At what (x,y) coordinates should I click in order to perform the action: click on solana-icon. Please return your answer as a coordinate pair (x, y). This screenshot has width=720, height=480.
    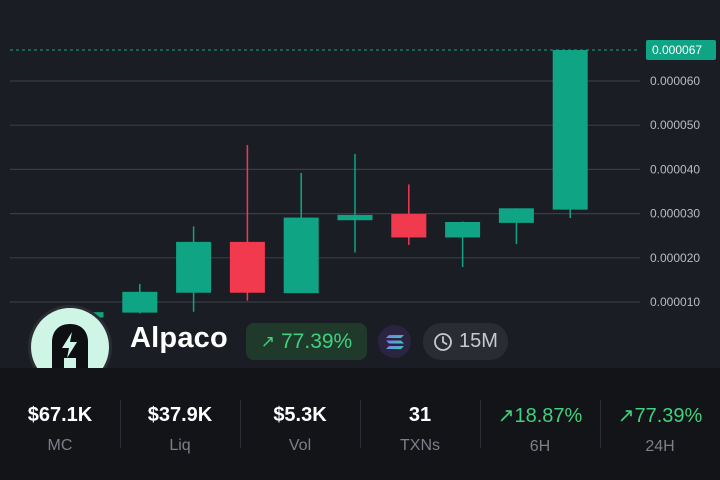
    Looking at the image, I should click on (394, 341).